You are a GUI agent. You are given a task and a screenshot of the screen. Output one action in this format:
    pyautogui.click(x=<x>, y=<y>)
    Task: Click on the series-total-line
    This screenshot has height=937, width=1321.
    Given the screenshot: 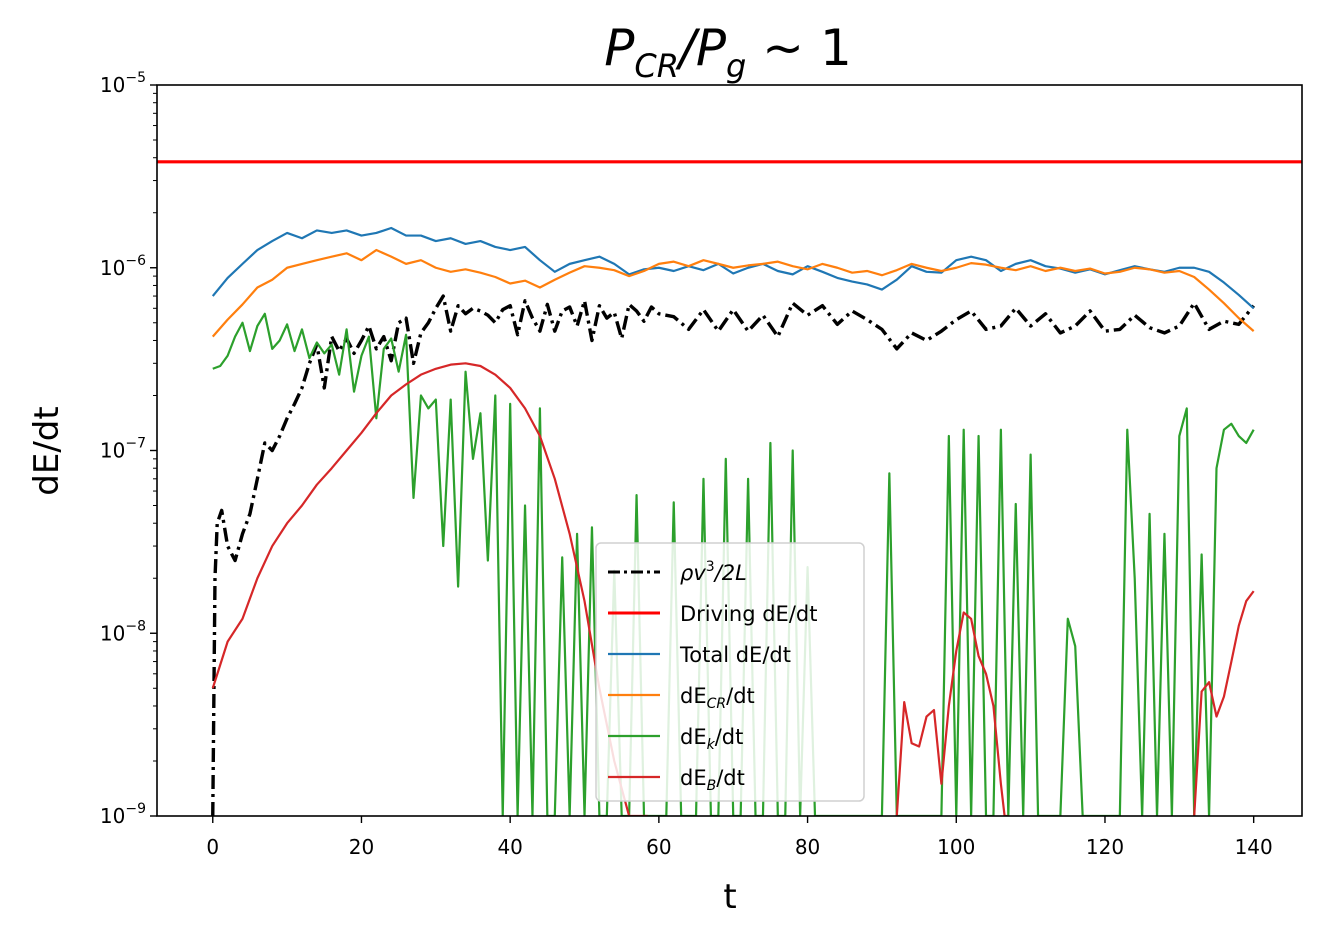 What is the action you would take?
    pyautogui.click(x=733, y=268)
    